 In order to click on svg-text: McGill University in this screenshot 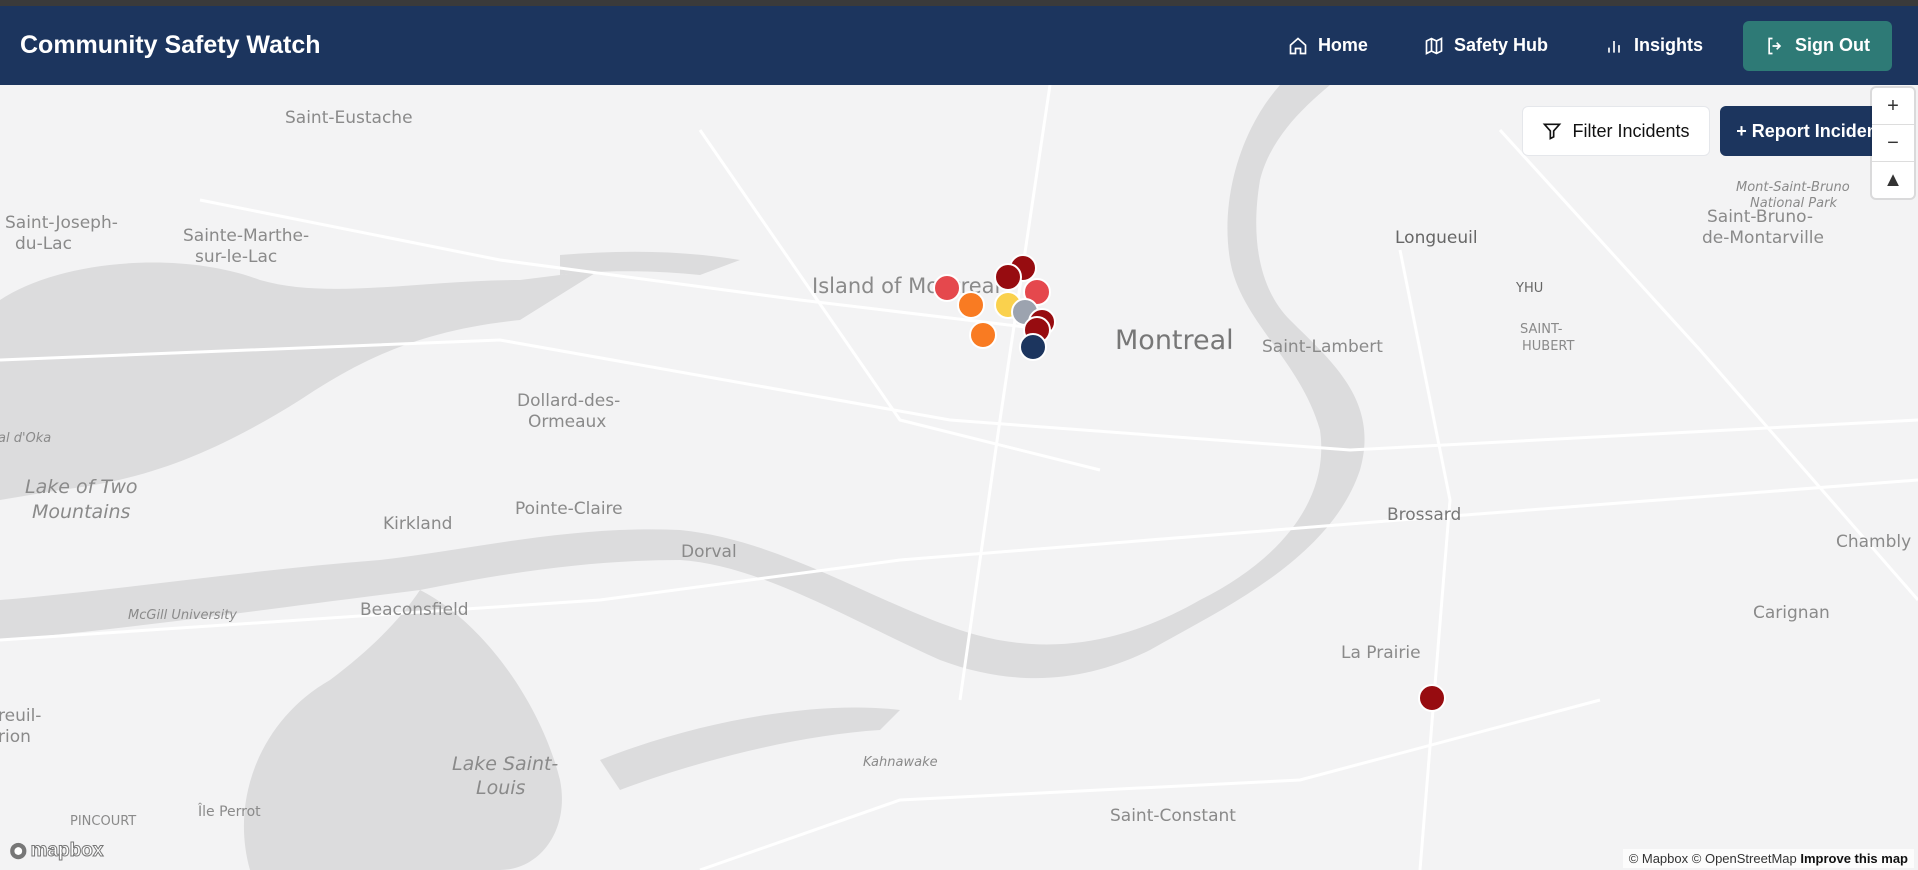, I will do `click(182, 615)`.